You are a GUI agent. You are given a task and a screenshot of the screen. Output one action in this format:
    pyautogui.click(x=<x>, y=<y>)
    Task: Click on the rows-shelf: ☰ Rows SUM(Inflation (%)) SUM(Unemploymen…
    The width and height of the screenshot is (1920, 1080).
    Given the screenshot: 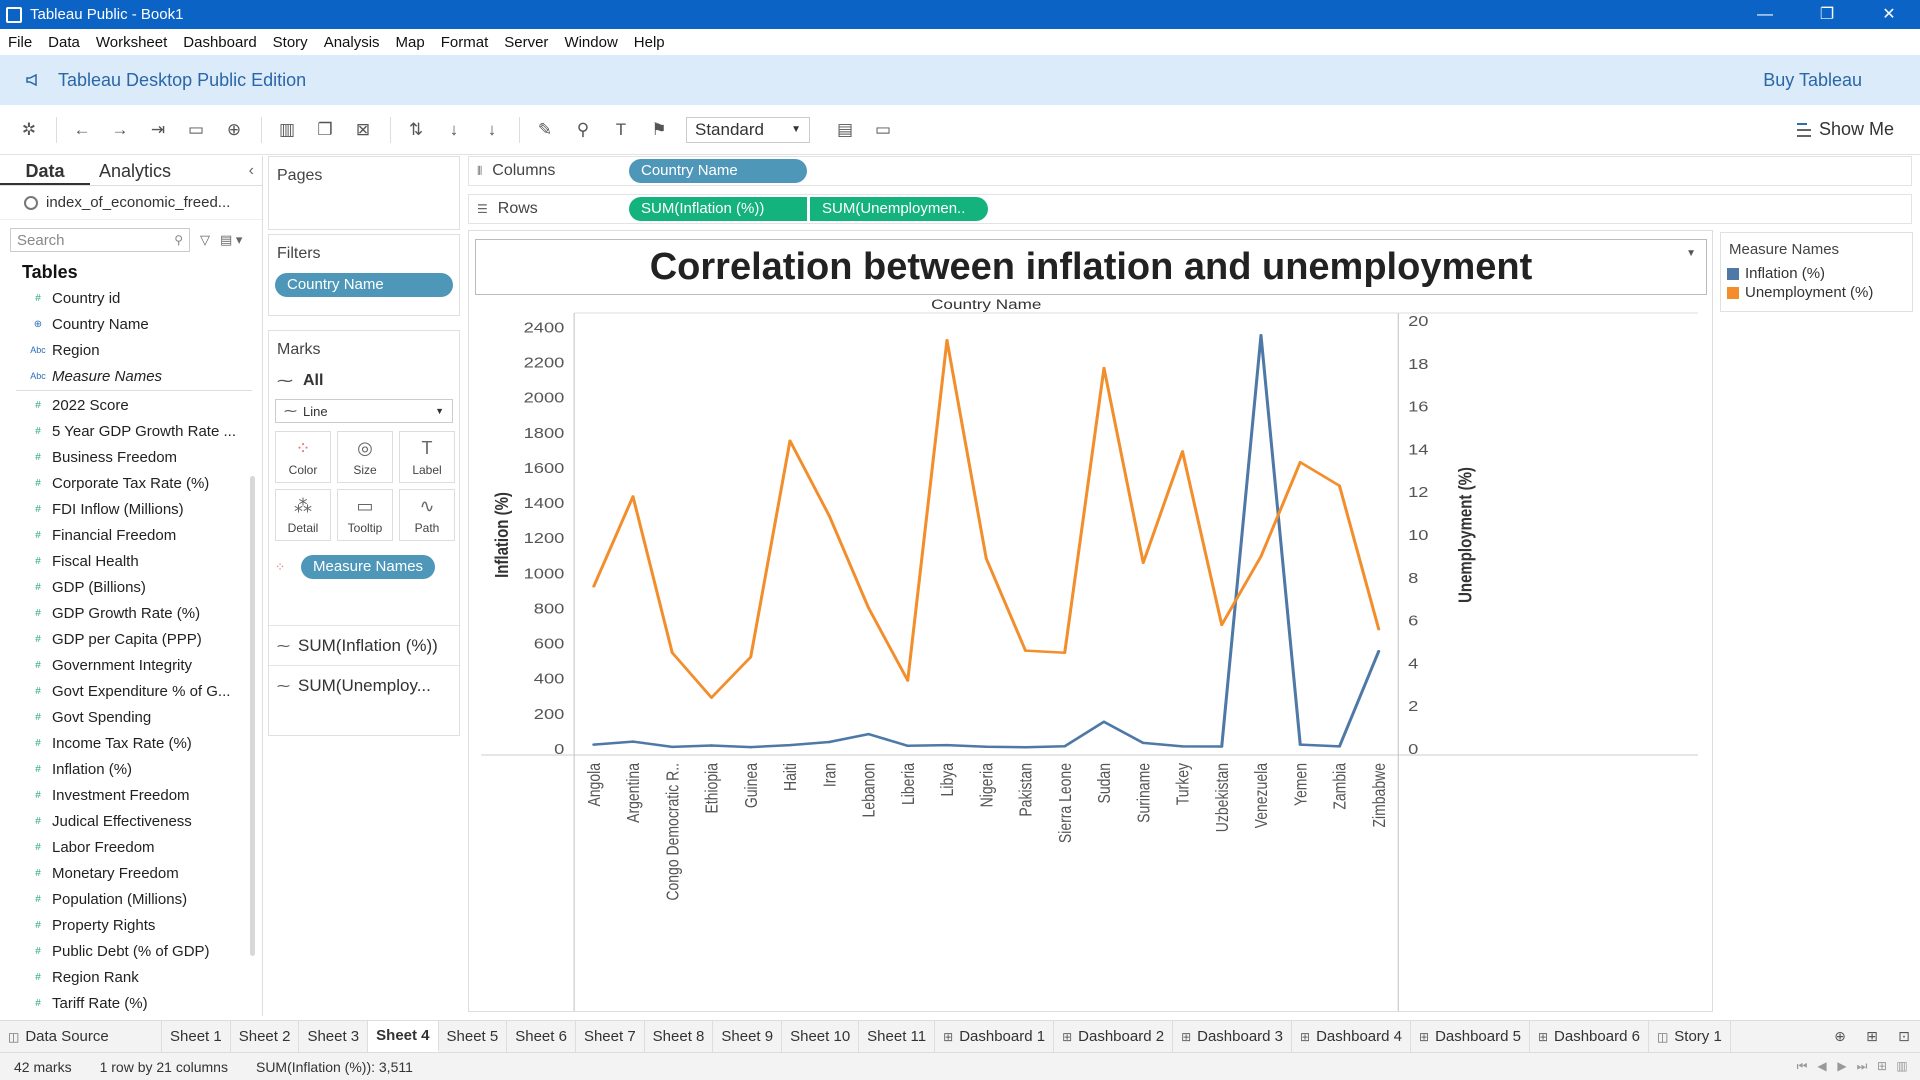 What is the action you would take?
    pyautogui.click(x=1190, y=209)
    